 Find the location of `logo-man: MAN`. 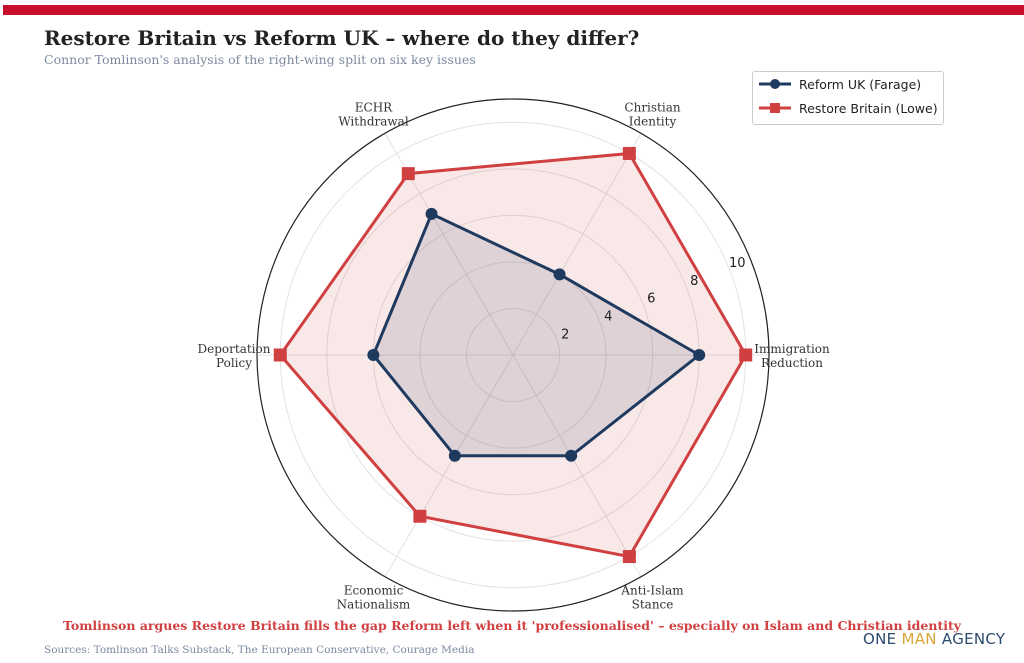

logo-man: MAN is located at coordinates (919, 639).